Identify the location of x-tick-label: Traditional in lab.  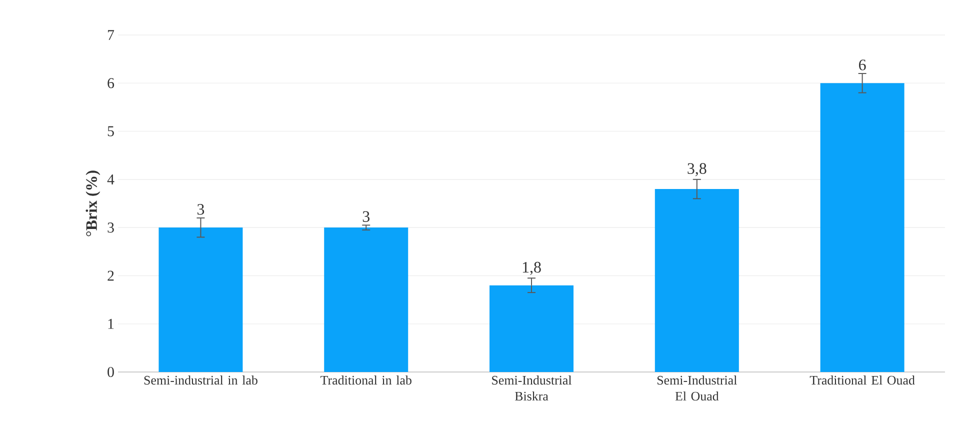
(366, 380).